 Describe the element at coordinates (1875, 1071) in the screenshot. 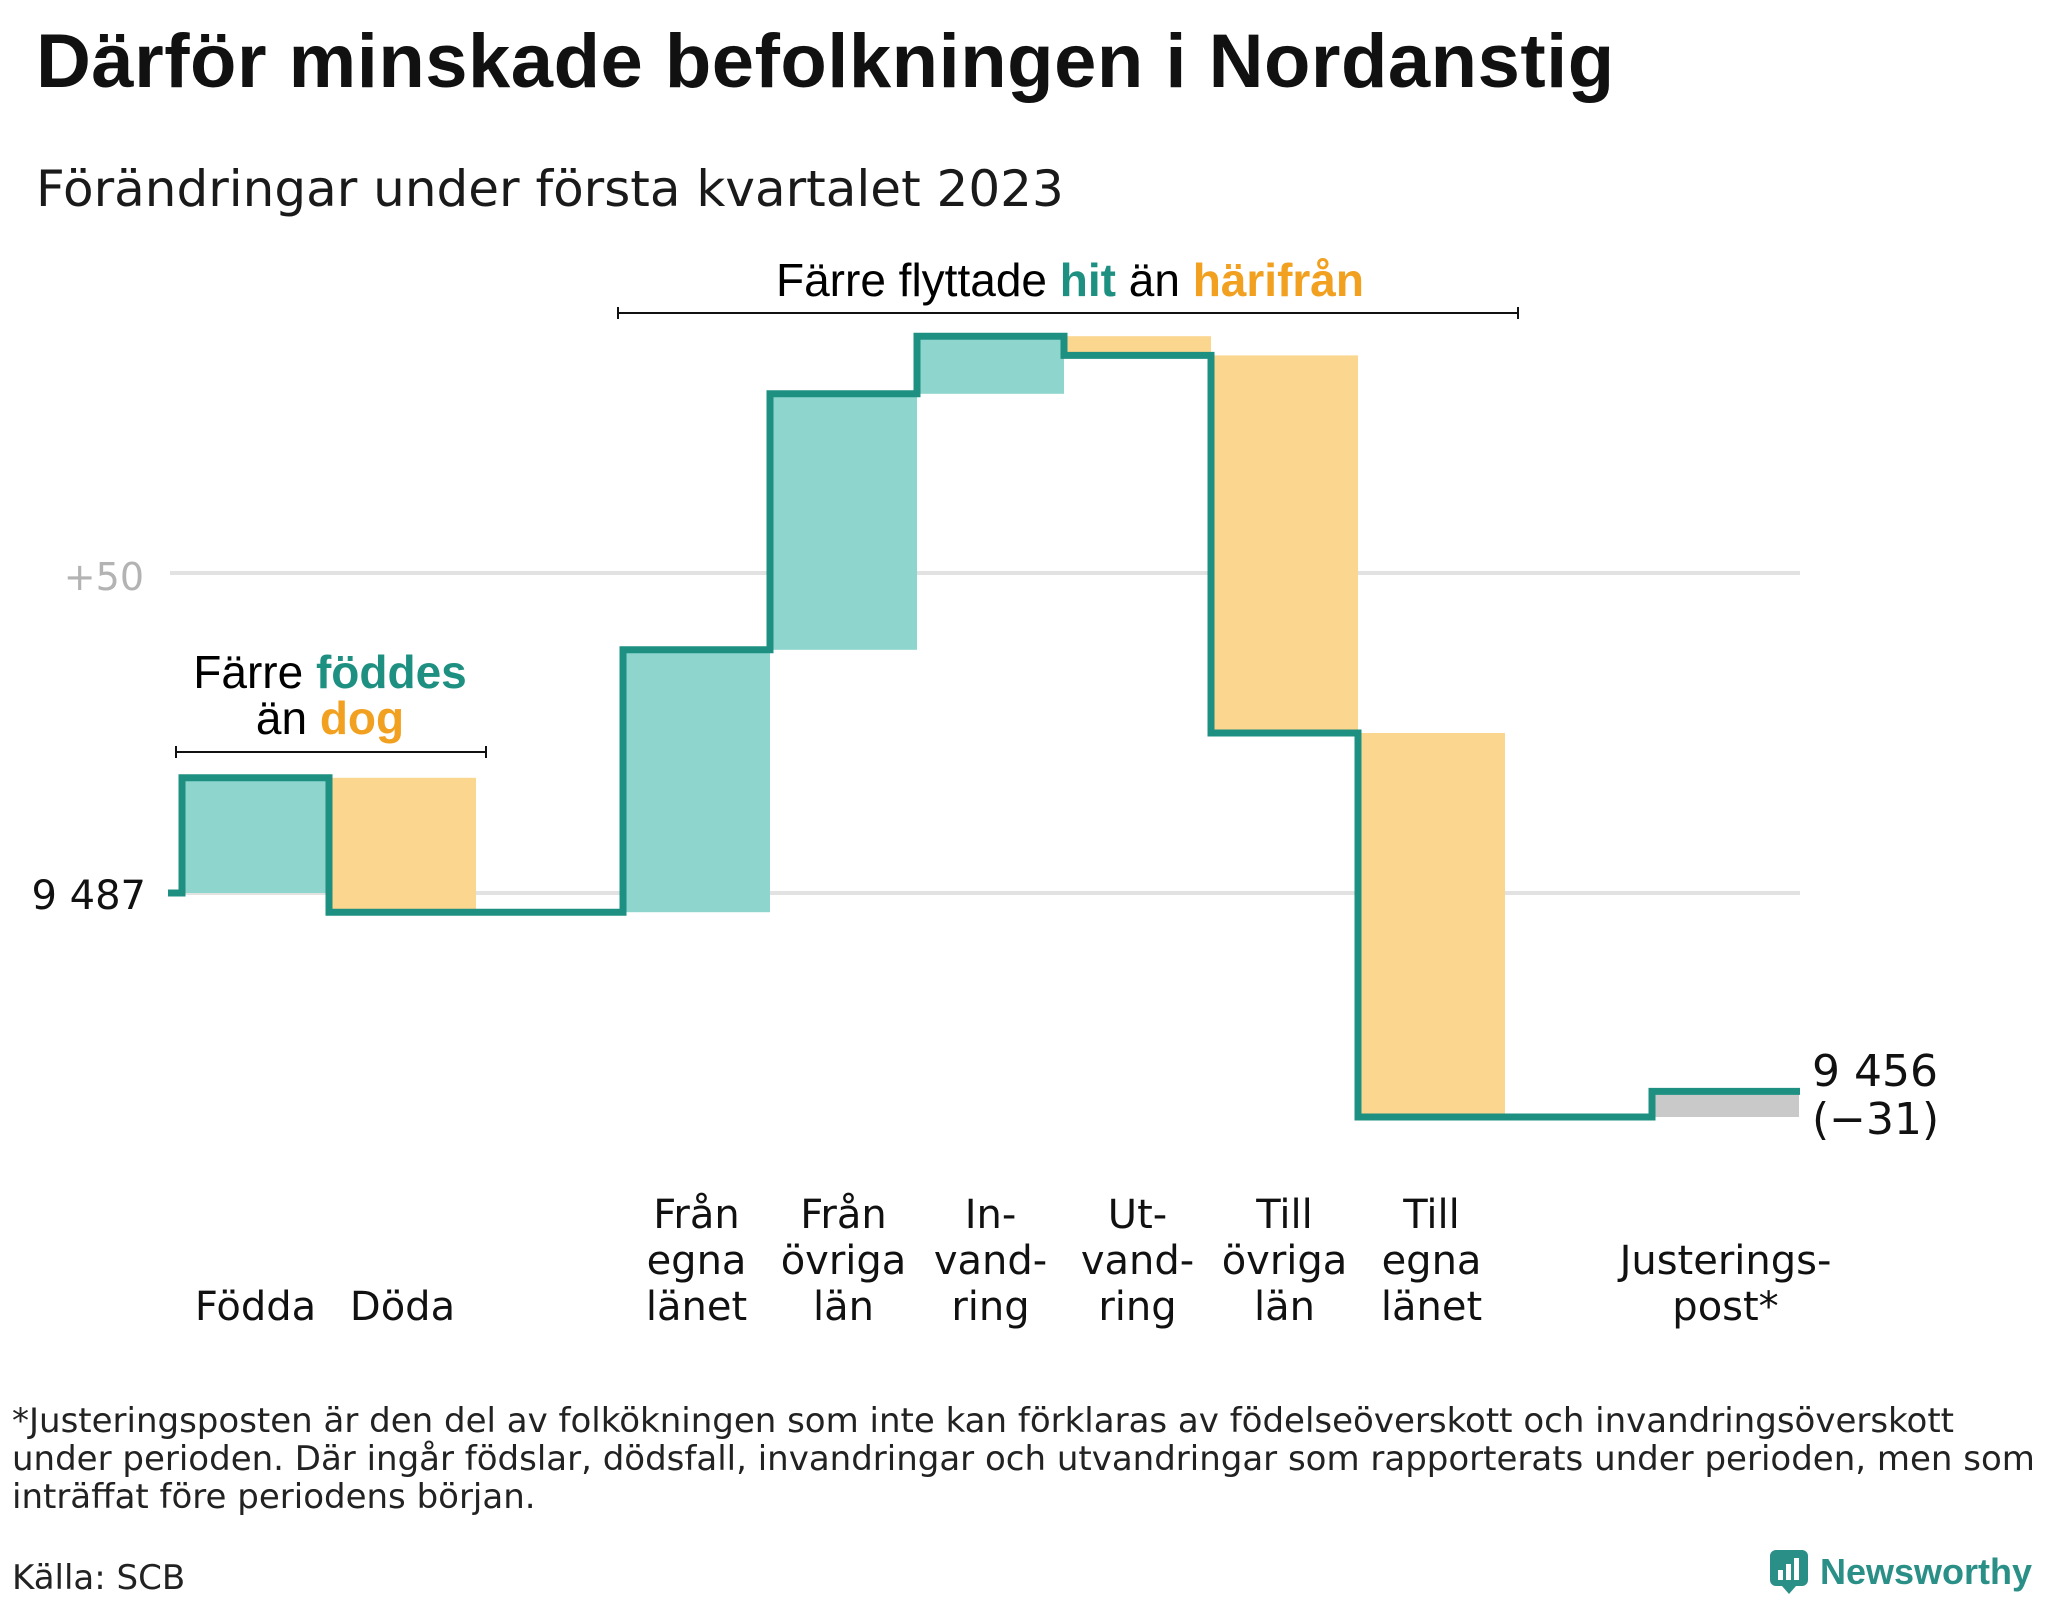

I see `end-value-label: 9 456` at that location.